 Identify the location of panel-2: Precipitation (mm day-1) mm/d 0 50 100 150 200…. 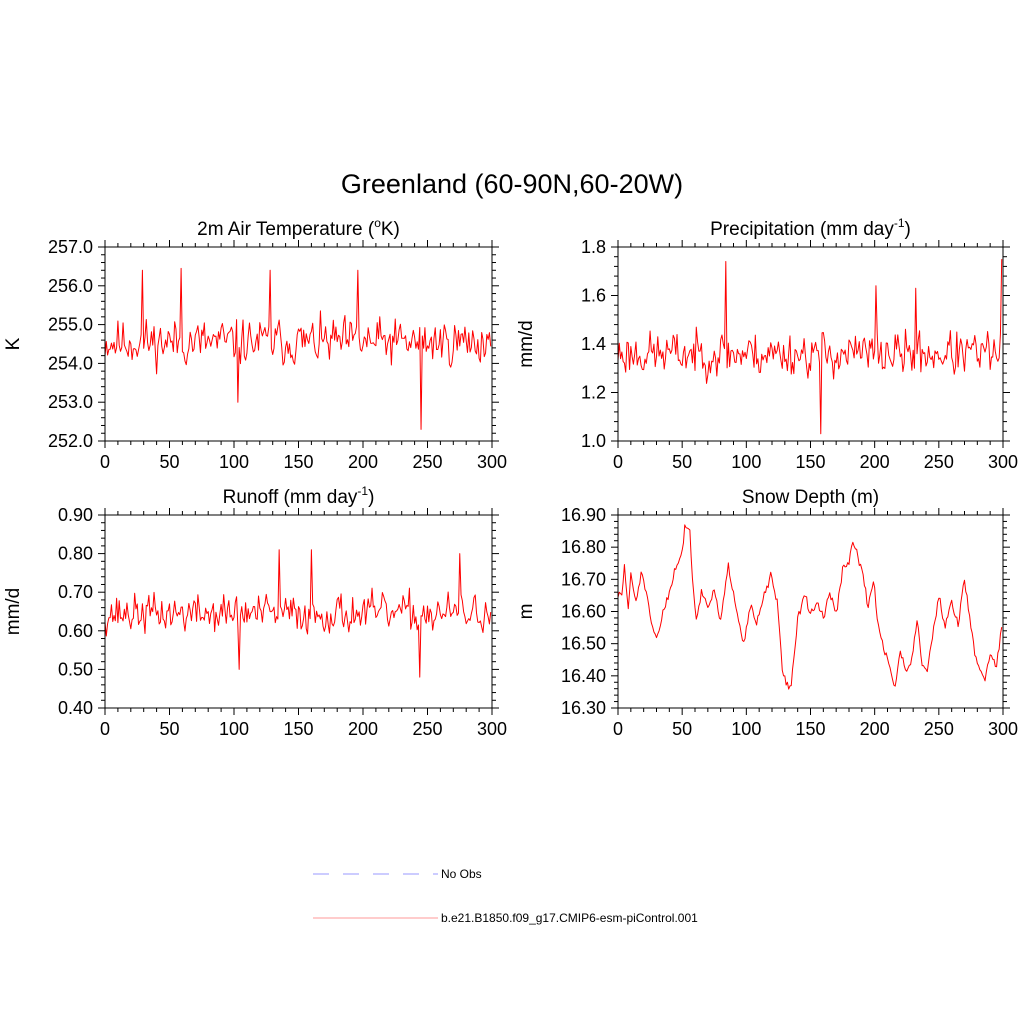
(767, 344).